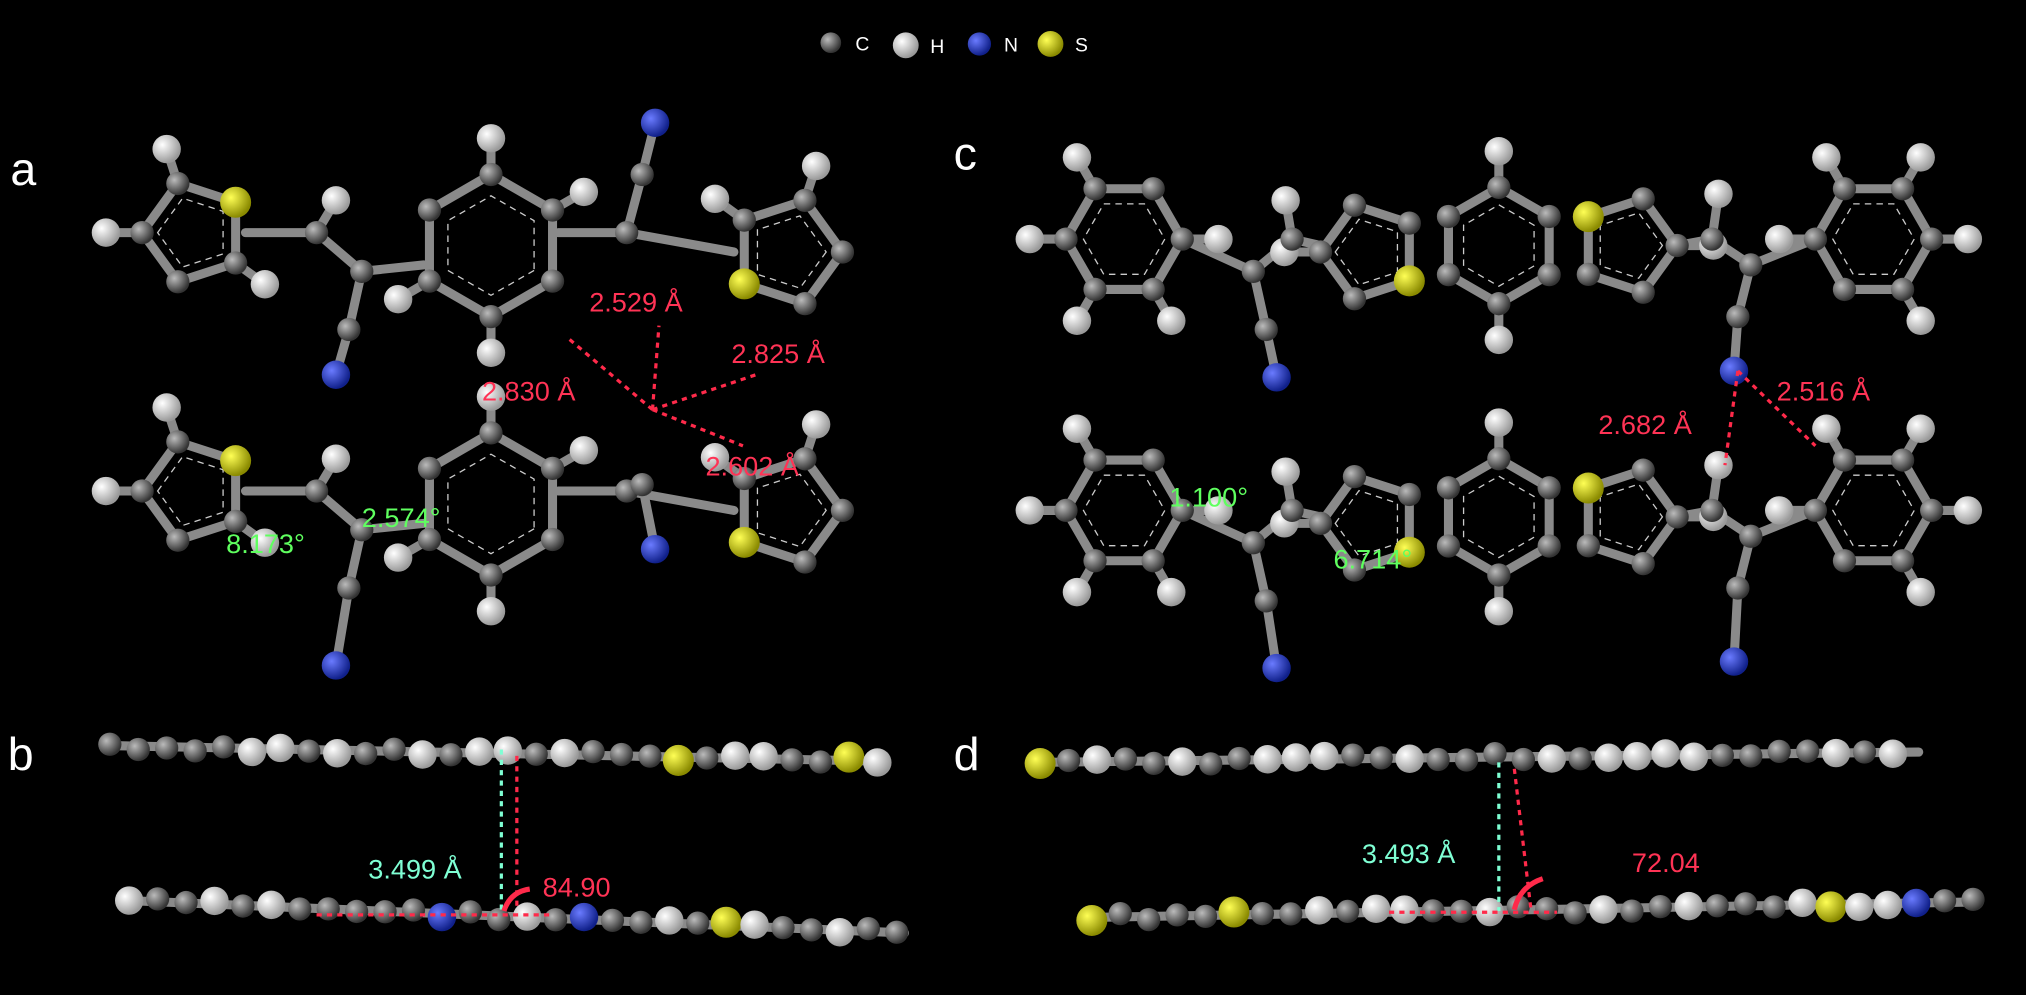 The image size is (2026, 995). I want to click on distance-label: 2.529 Å, so click(636, 301).